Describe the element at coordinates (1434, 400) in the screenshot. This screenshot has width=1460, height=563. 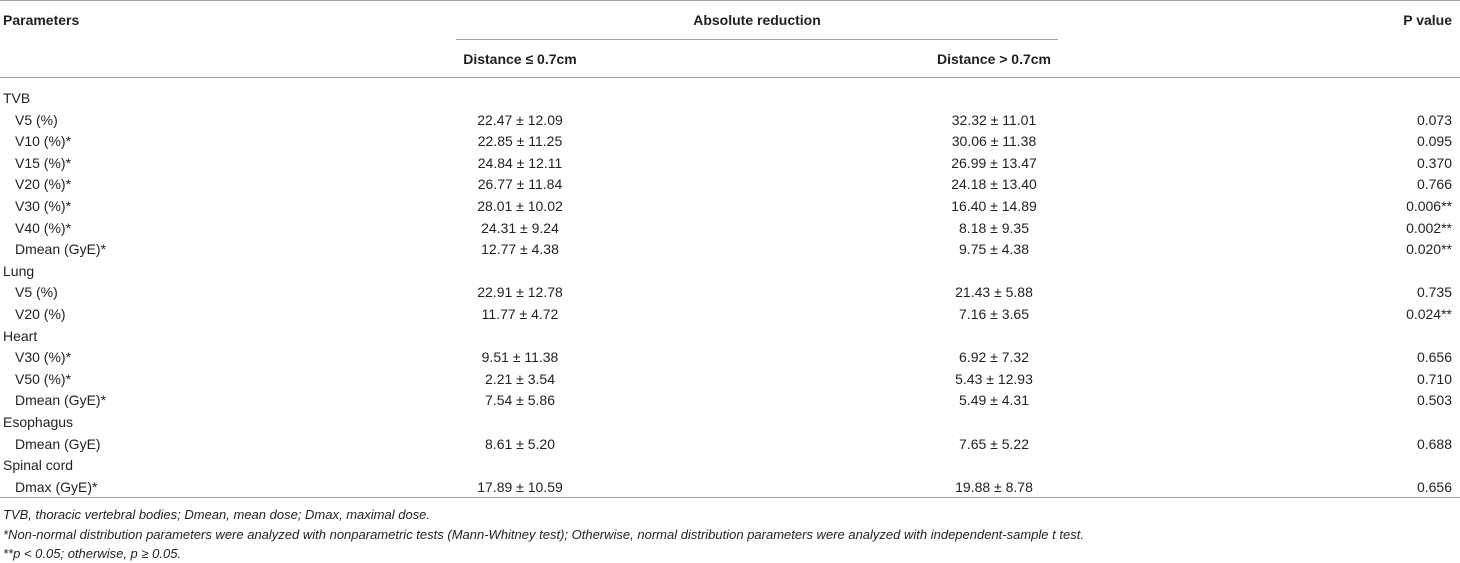
I see `cell-p-value: 0.503` at that location.